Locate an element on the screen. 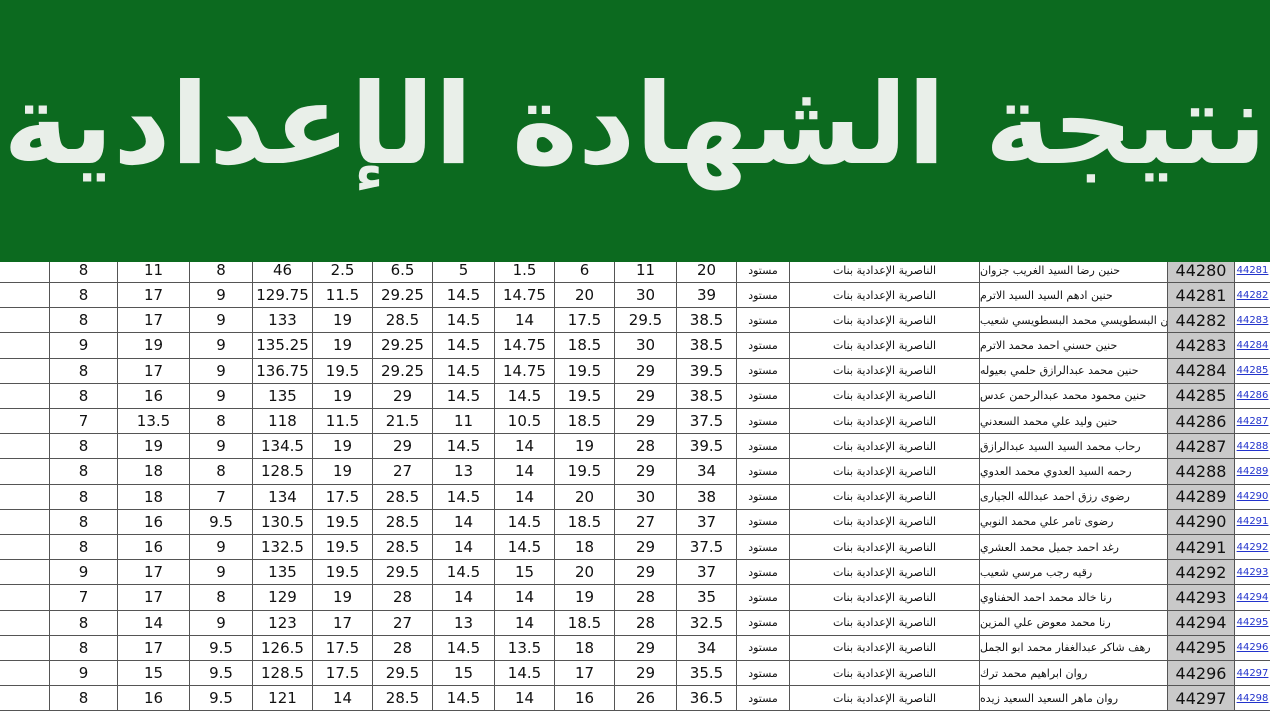 This screenshot has height=720, width=1280. score-cell: 135 is located at coordinates (283, 573).